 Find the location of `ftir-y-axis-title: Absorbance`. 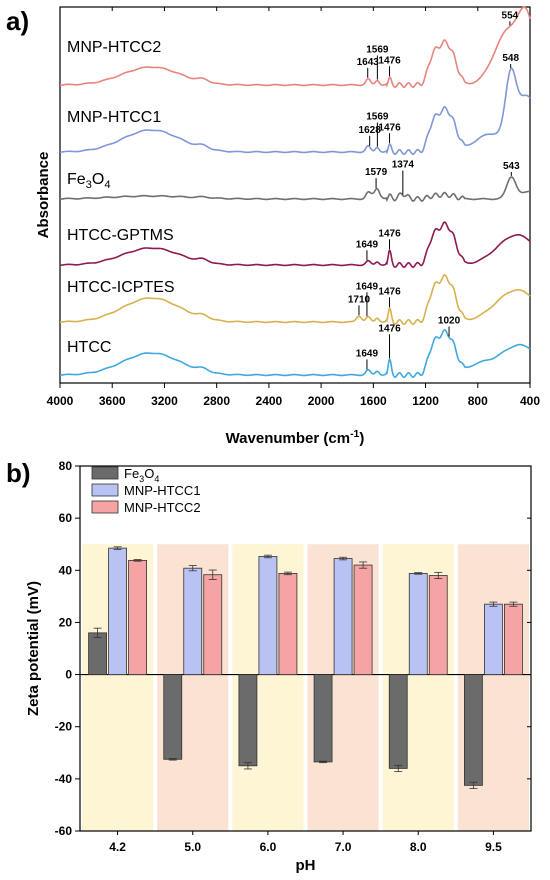

ftir-y-axis-title: Absorbance is located at coordinates (43, 195).